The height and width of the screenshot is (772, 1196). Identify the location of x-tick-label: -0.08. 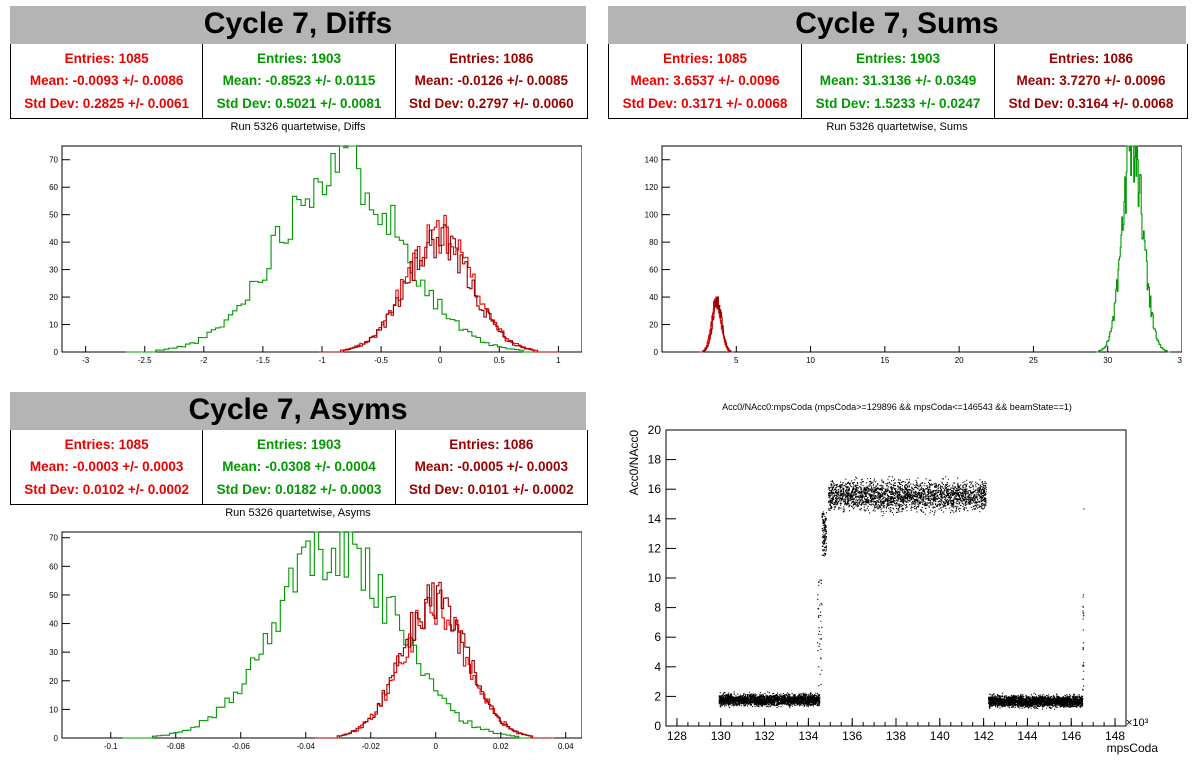
(176, 746).